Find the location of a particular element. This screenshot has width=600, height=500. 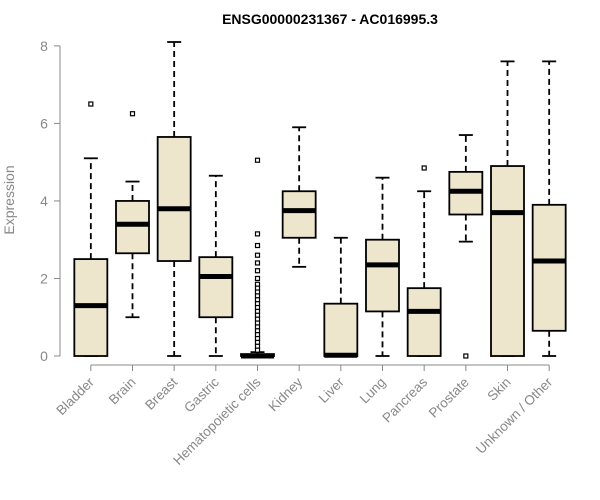

y-axis: 0 2 4 6 8 is located at coordinates (50, 201).